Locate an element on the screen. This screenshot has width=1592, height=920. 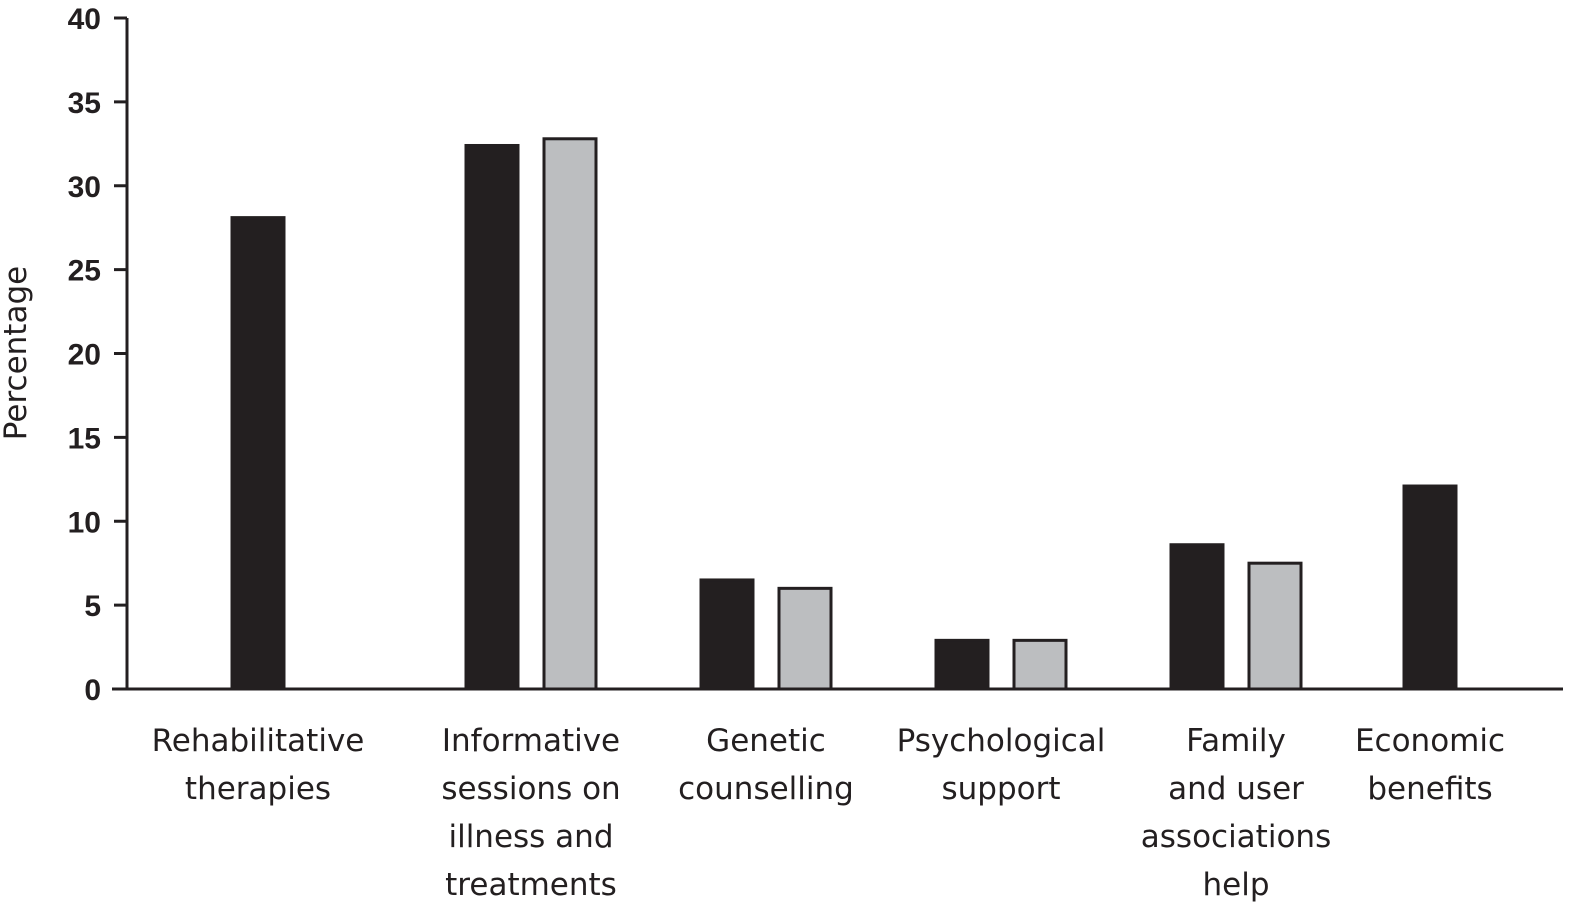
bar-series1-category5 is located at coordinates (1197, 617).